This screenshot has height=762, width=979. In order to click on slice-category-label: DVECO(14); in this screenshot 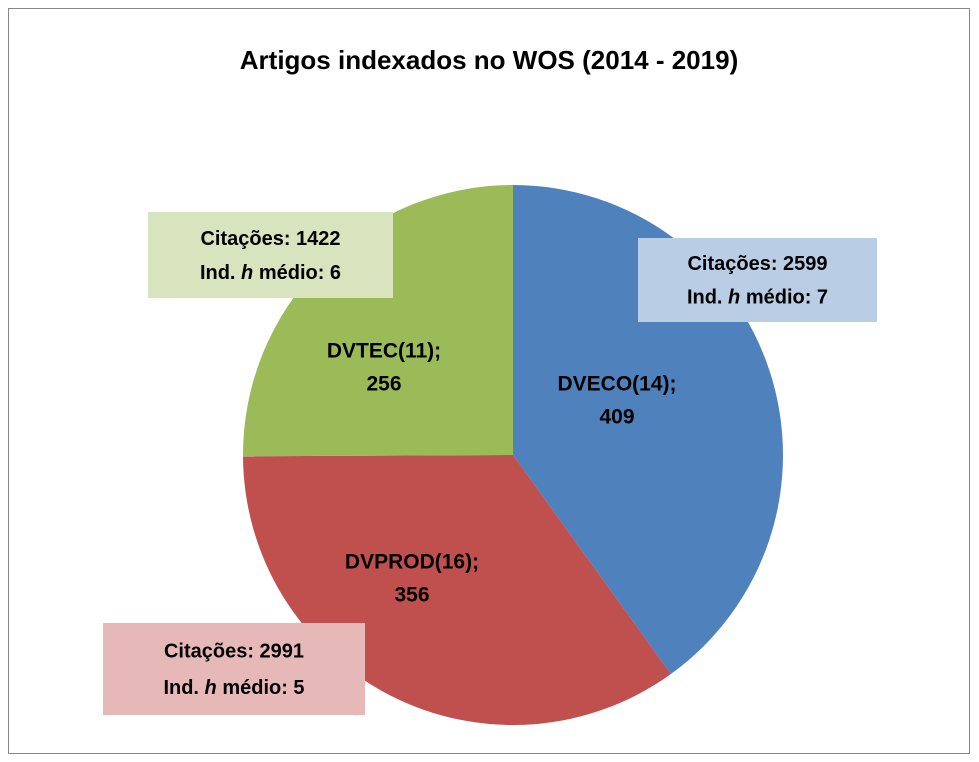, I will do `click(616, 384)`.